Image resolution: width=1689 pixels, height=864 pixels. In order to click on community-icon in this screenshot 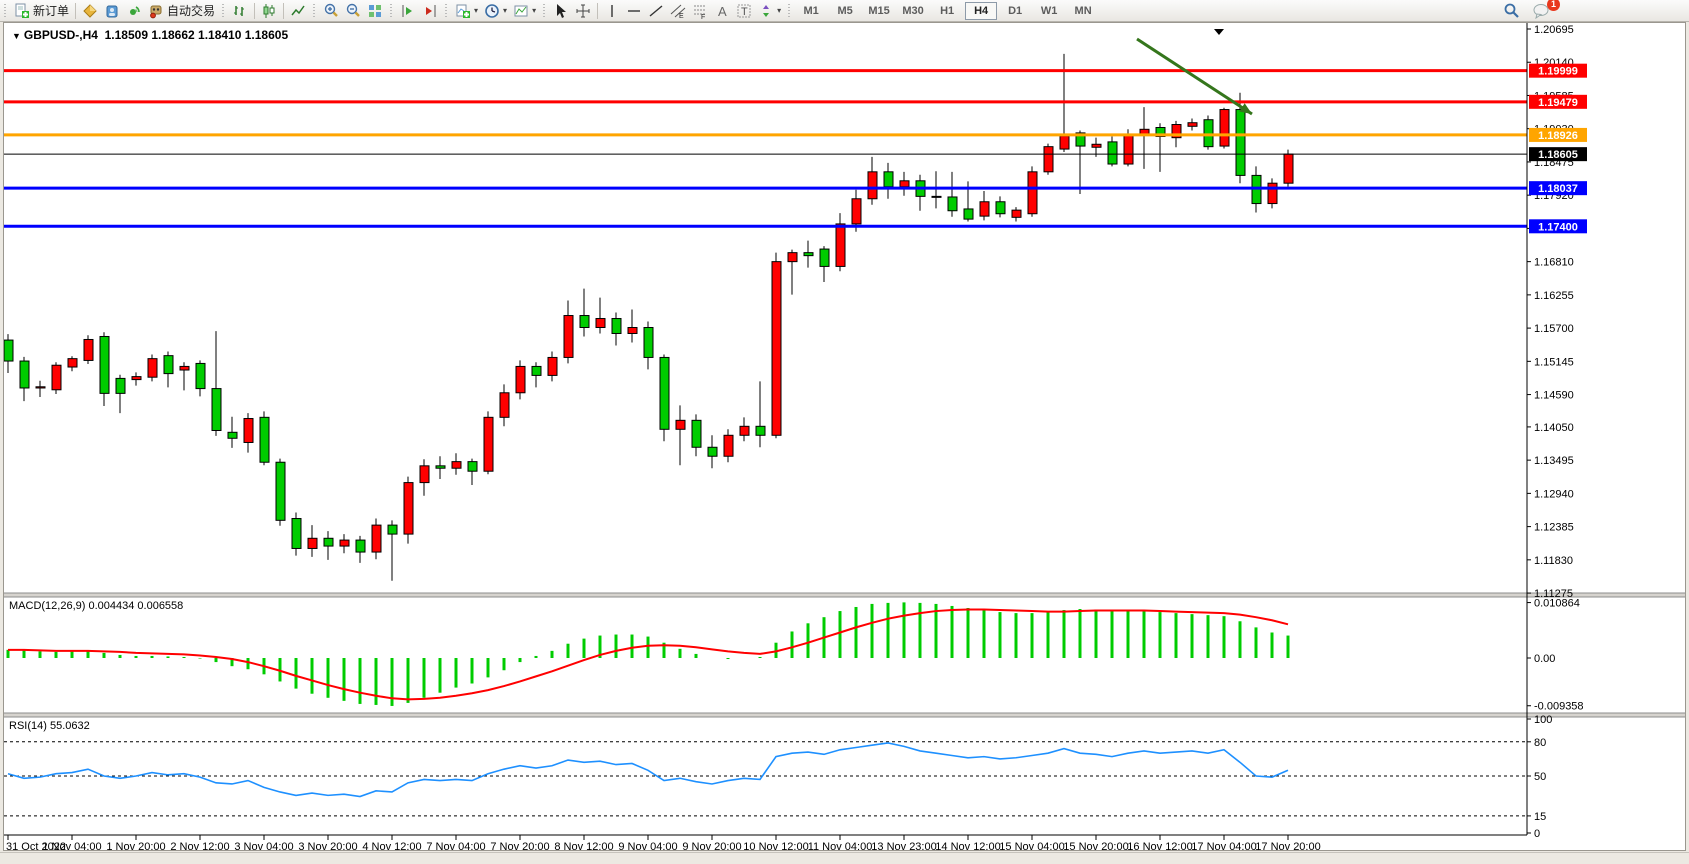, I will do `click(112, 11)`.